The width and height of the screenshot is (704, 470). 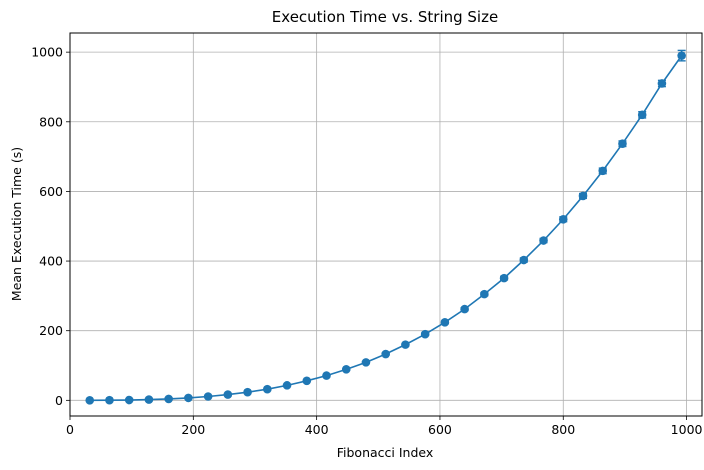 What do you see at coordinates (47, 52) in the screenshot?
I see `y-tick-label: 1000` at bounding box center [47, 52].